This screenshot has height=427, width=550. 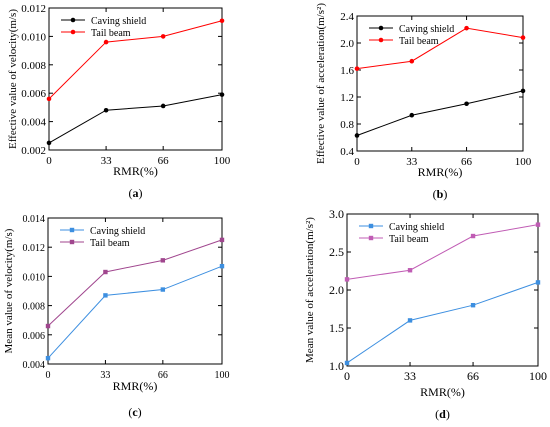 What do you see at coordinates (34, 219) in the screenshot?
I see `y-tick-label: 0.014` at bounding box center [34, 219].